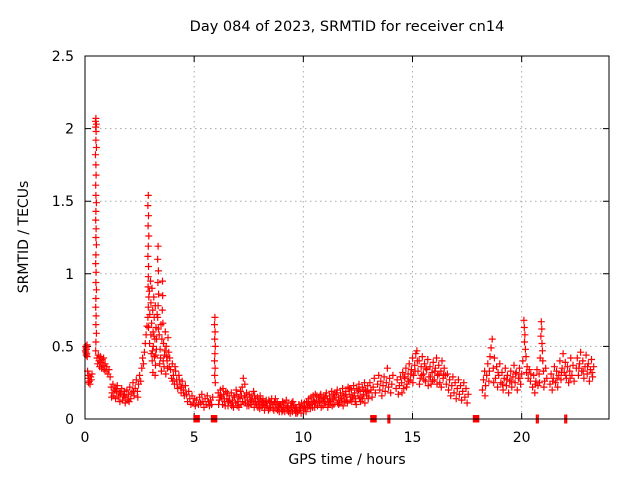 The image size is (640, 480). What do you see at coordinates (303, 438) in the screenshot?
I see `x-tick-label: 10` at bounding box center [303, 438].